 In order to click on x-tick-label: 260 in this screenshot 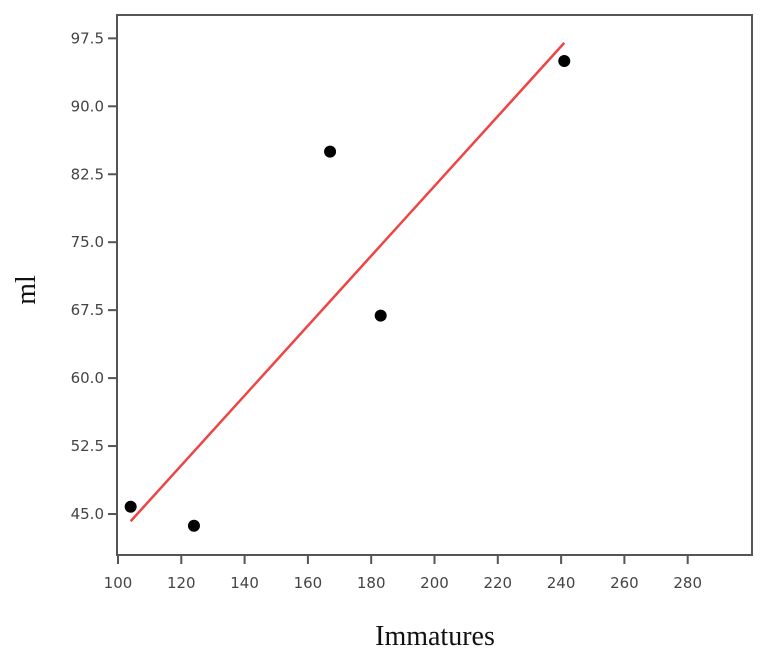, I will do `click(624, 583)`.